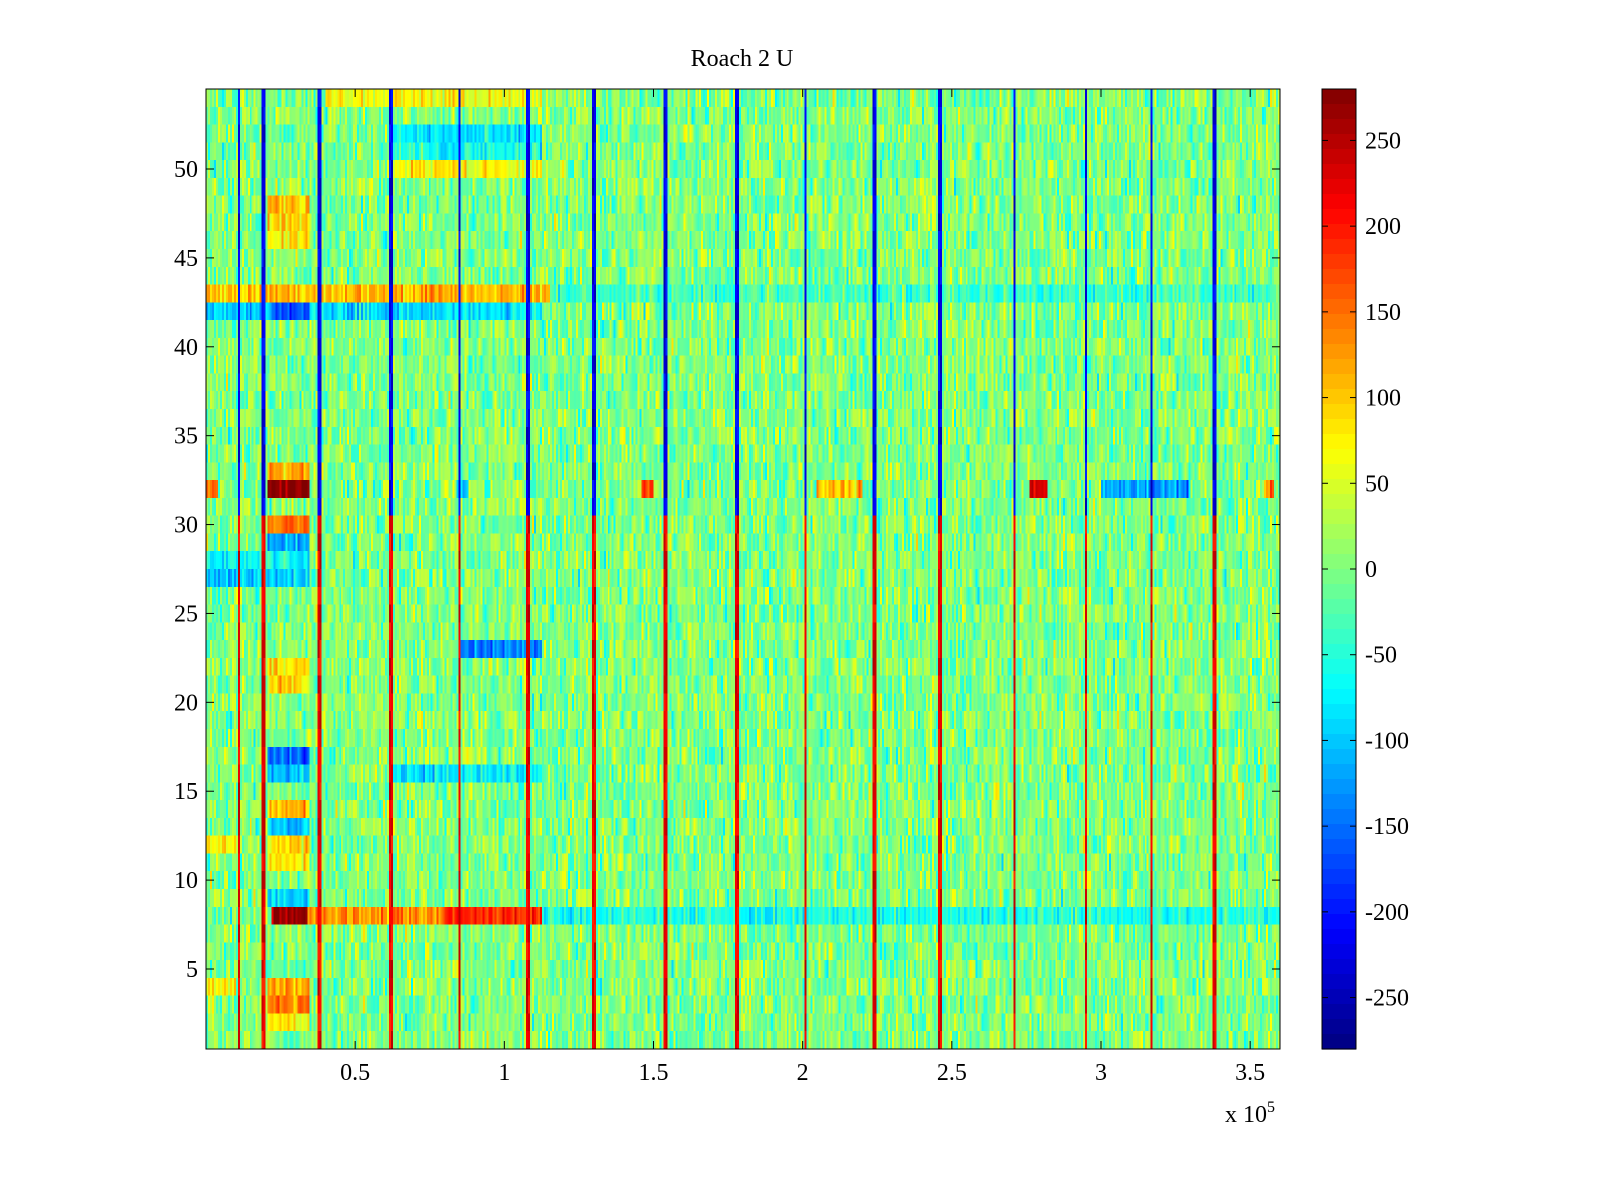 This screenshot has height=1200, width=1600. What do you see at coordinates (1383, 227) in the screenshot?
I see `colorbar-tick-label: 200` at bounding box center [1383, 227].